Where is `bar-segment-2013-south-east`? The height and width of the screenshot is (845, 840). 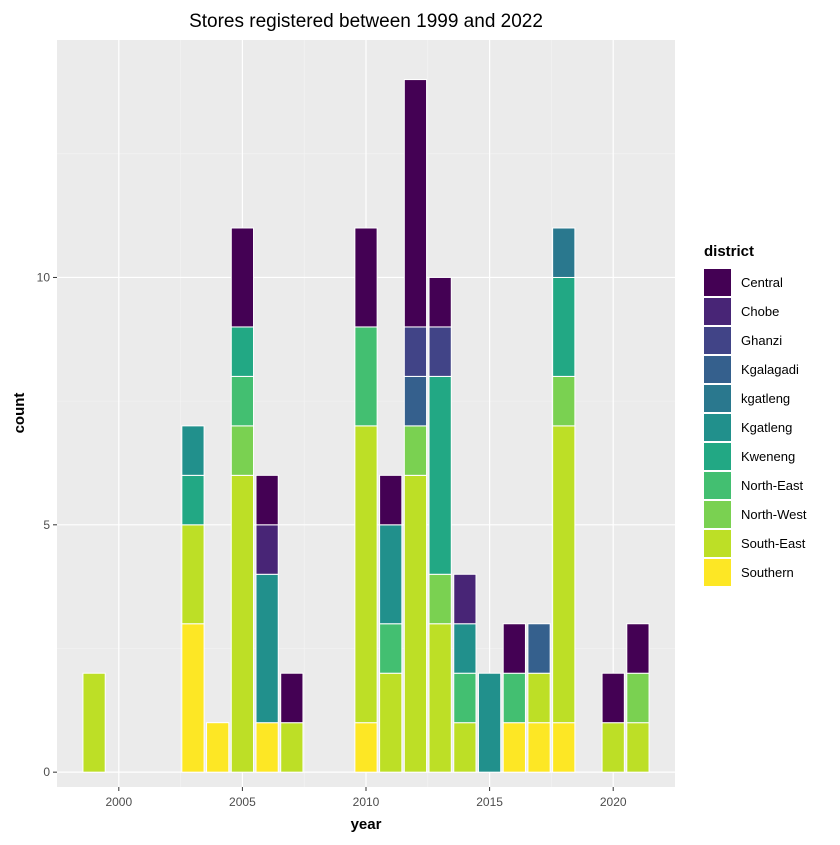
bar-segment-2013-south-east is located at coordinates (440, 698).